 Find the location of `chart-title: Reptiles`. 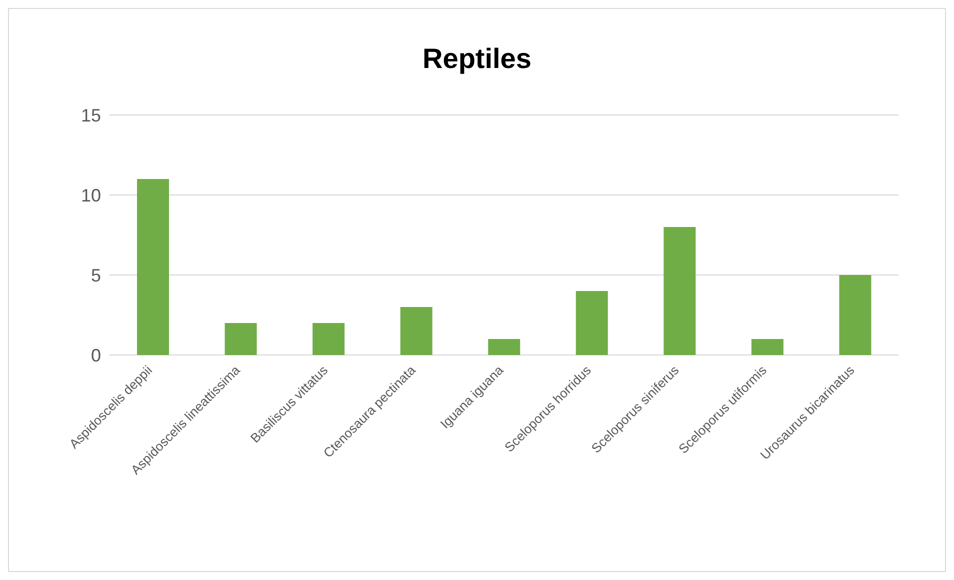

chart-title: Reptiles is located at coordinates (477, 59).